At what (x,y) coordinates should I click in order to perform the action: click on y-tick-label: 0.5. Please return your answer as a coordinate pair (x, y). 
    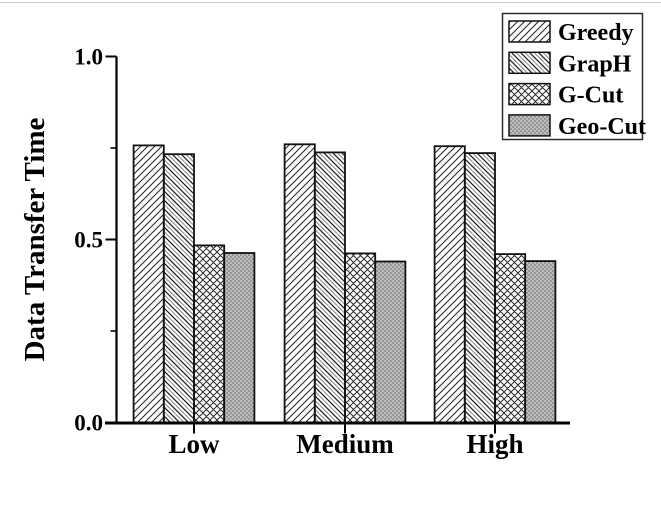
    Looking at the image, I should click on (88, 240).